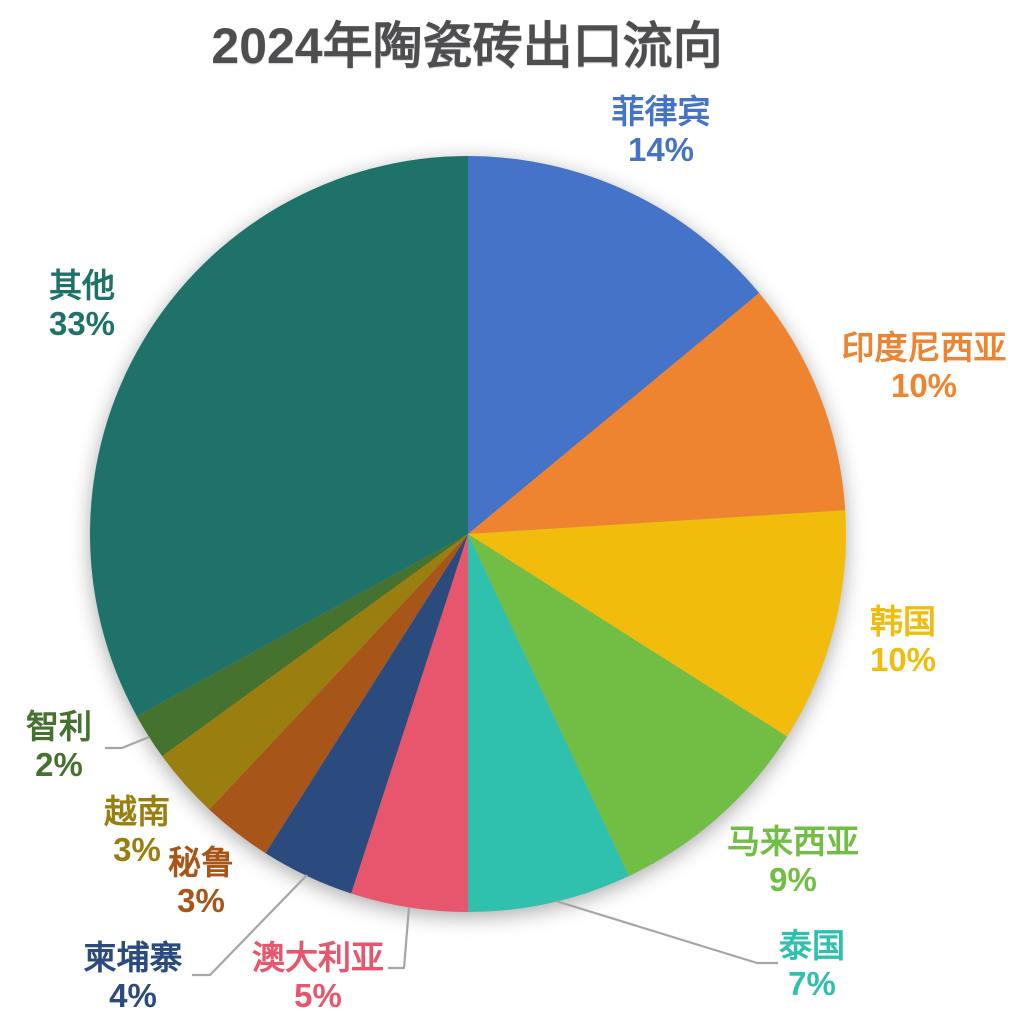  Describe the element at coordinates (467, 46) in the screenshot. I see `chart-title: 2024年陶瓷砖出口流向` at that location.